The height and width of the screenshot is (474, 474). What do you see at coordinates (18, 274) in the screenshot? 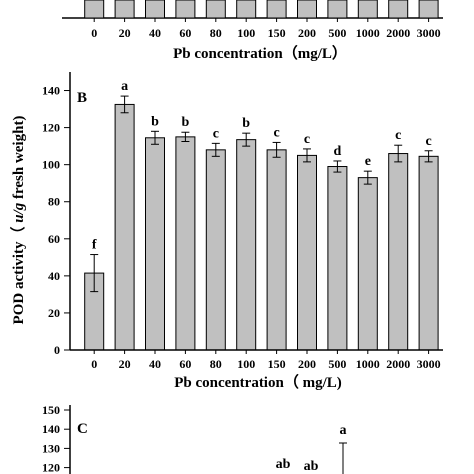
I see `panel-b-y-axis-title-prefix: POD activity（` at bounding box center [18, 274].